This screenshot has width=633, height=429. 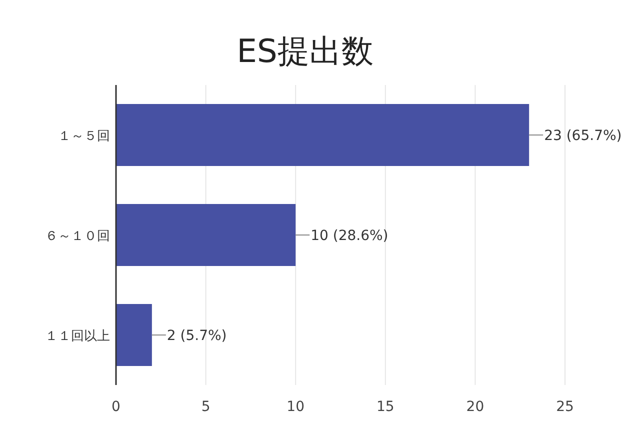 What do you see at coordinates (583, 136) in the screenshot?
I see `data-label: 23 (65.7%)` at bounding box center [583, 136].